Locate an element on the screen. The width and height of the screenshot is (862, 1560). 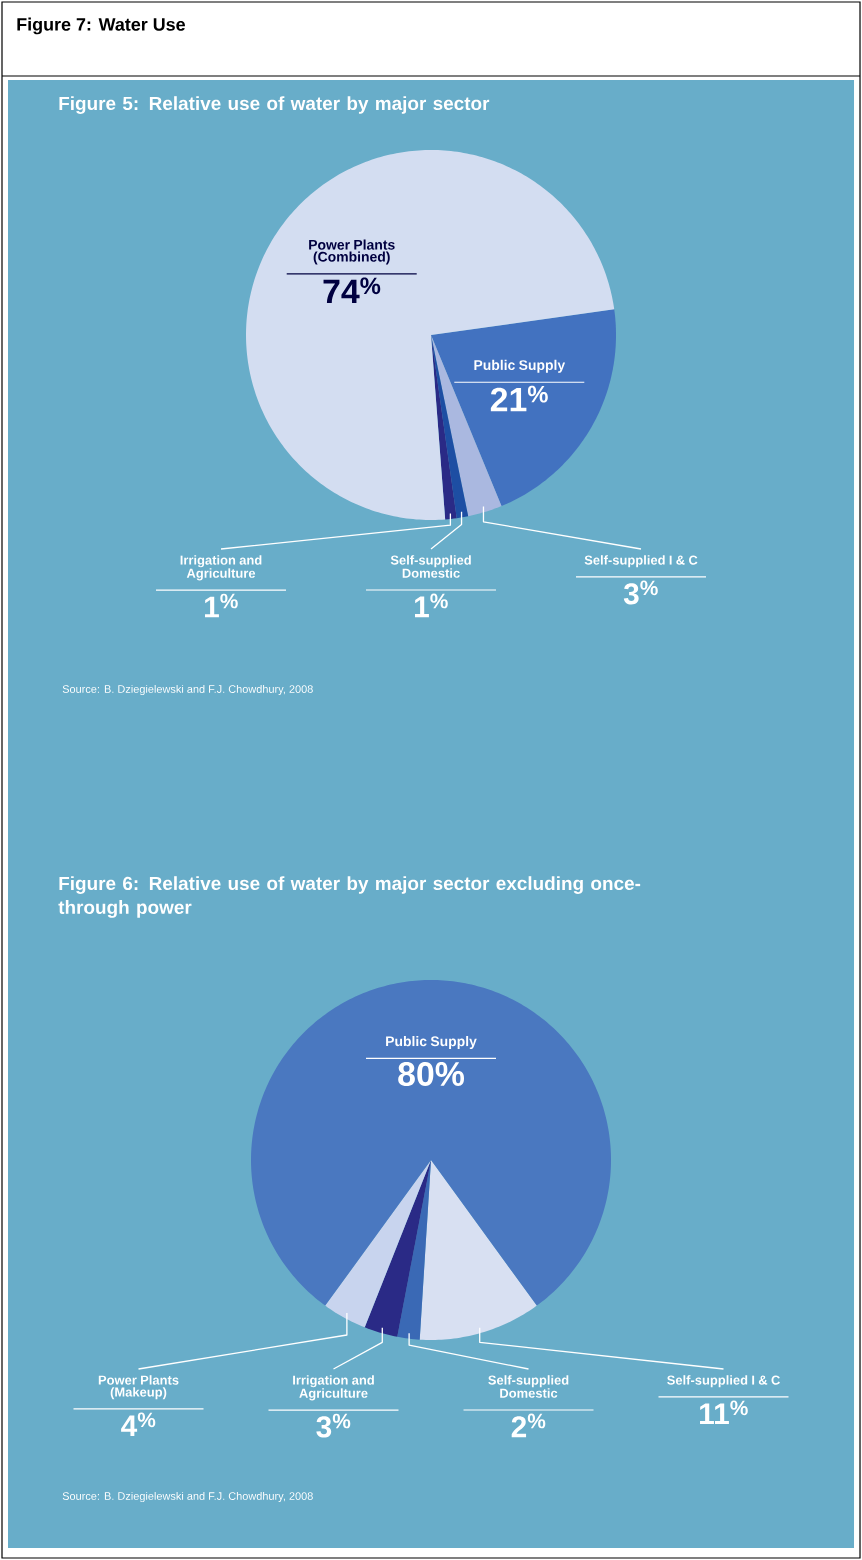
data-label: 11$^{%}$ is located at coordinates (724, 1412).